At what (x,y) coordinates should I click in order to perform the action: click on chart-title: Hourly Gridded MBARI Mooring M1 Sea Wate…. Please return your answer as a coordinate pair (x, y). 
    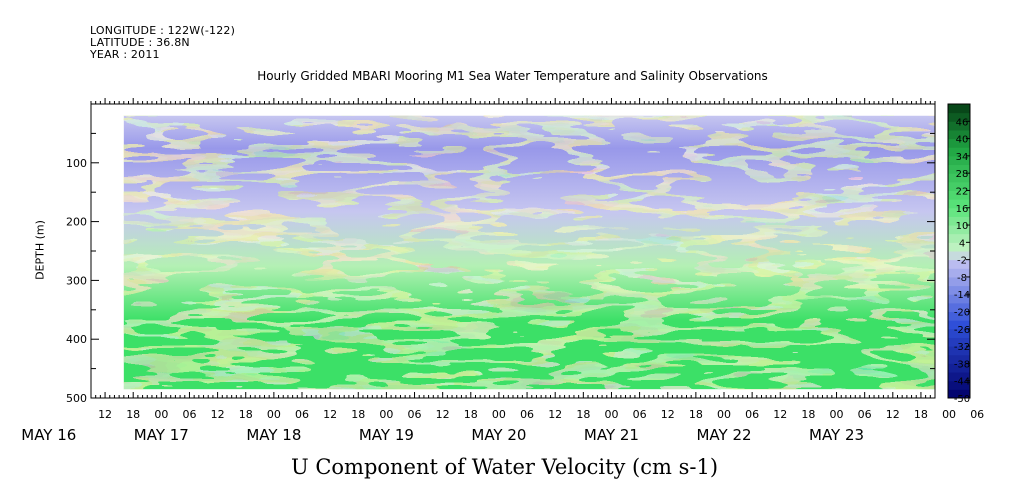
    Looking at the image, I should click on (512, 76).